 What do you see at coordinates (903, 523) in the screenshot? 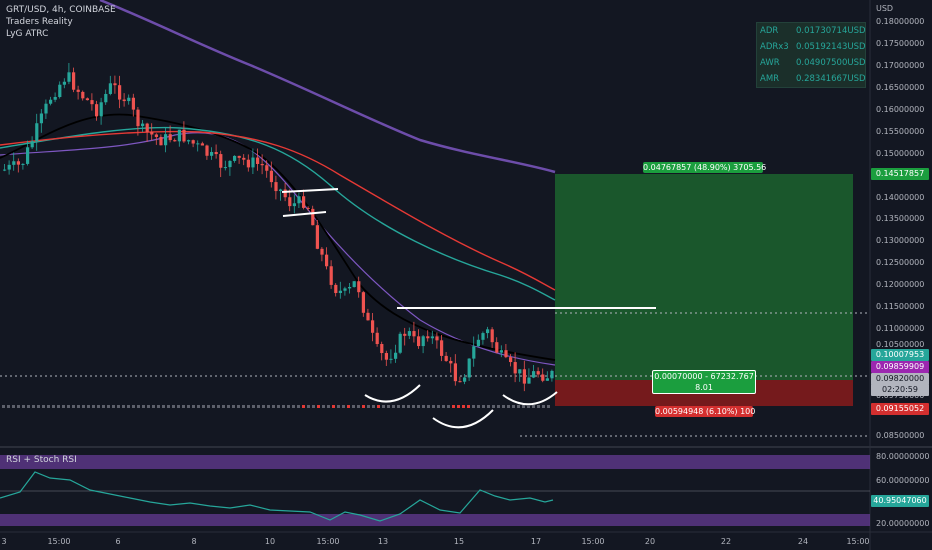
I see `rsi-tick: 20.00000000` at bounding box center [903, 523].